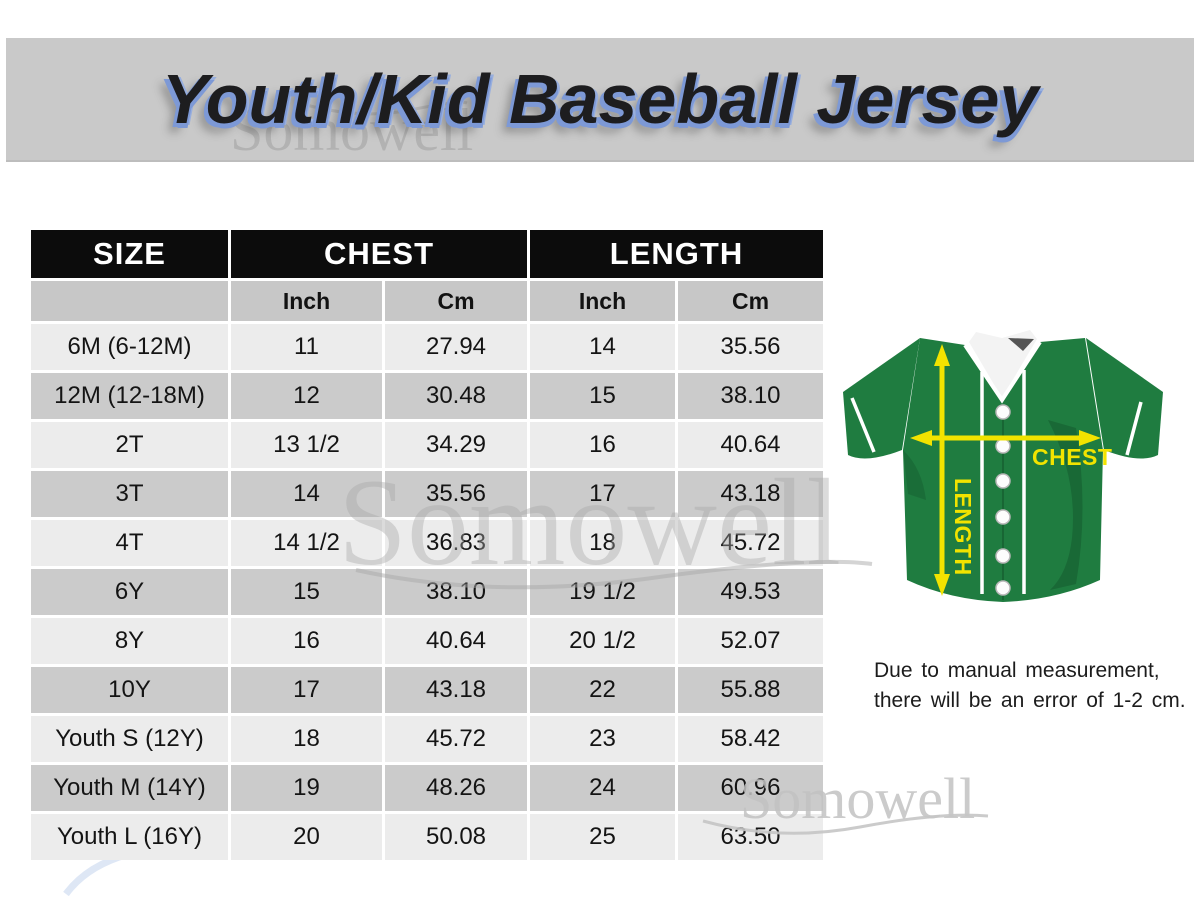 The height and width of the screenshot is (900, 1200). What do you see at coordinates (602, 543) in the screenshot?
I see `cell-length-inch: 18` at bounding box center [602, 543].